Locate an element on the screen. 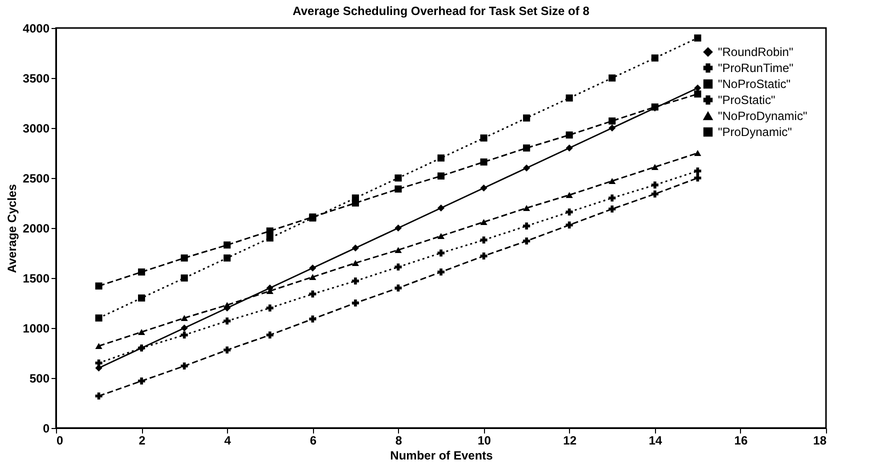  x-tick-label: 2 is located at coordinates (142, 441).